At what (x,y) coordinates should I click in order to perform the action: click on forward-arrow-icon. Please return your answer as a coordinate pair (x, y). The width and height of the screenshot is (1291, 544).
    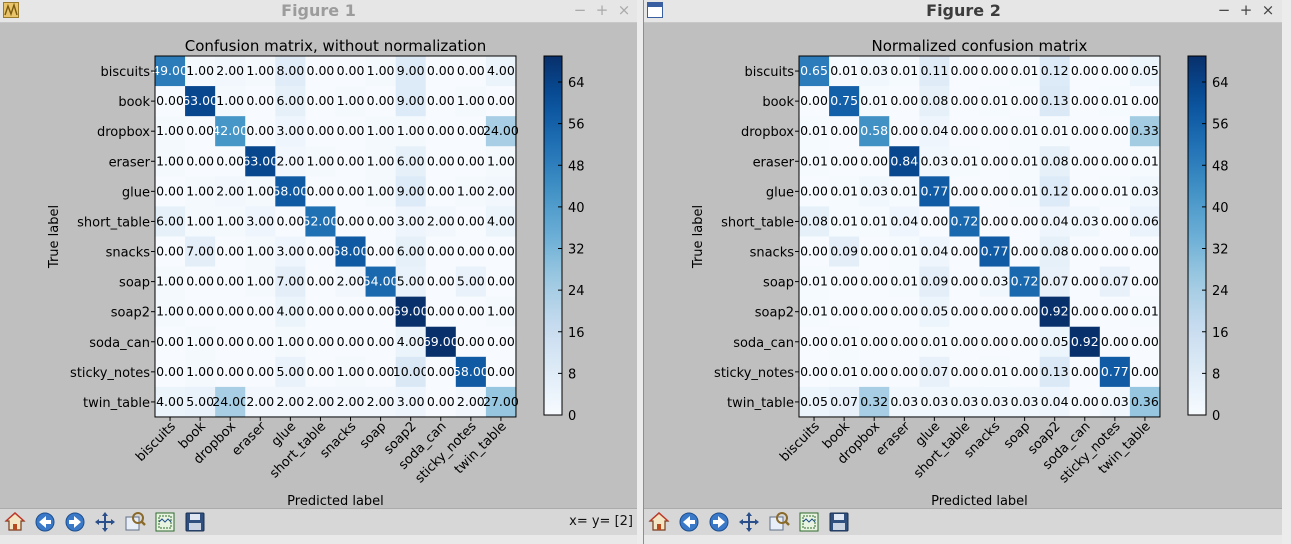
    Looking at the image, I should click on (719, 522).